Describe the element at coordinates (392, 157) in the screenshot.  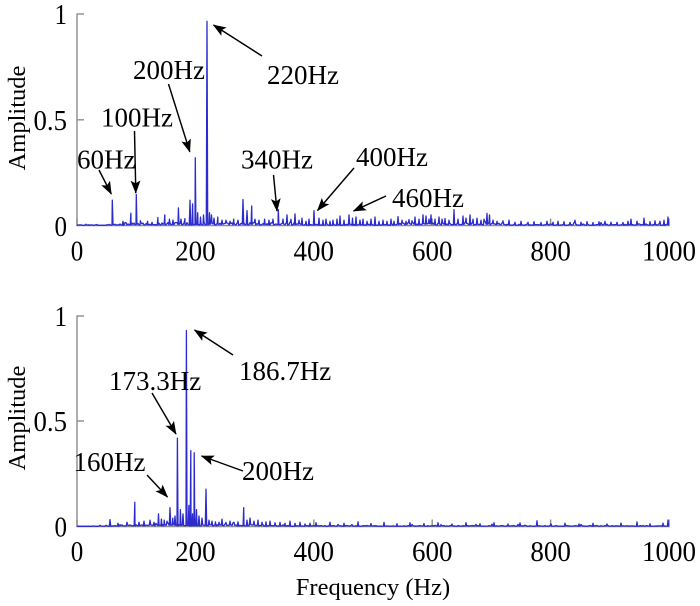
I see `svg-text: 400Hz` at that location.